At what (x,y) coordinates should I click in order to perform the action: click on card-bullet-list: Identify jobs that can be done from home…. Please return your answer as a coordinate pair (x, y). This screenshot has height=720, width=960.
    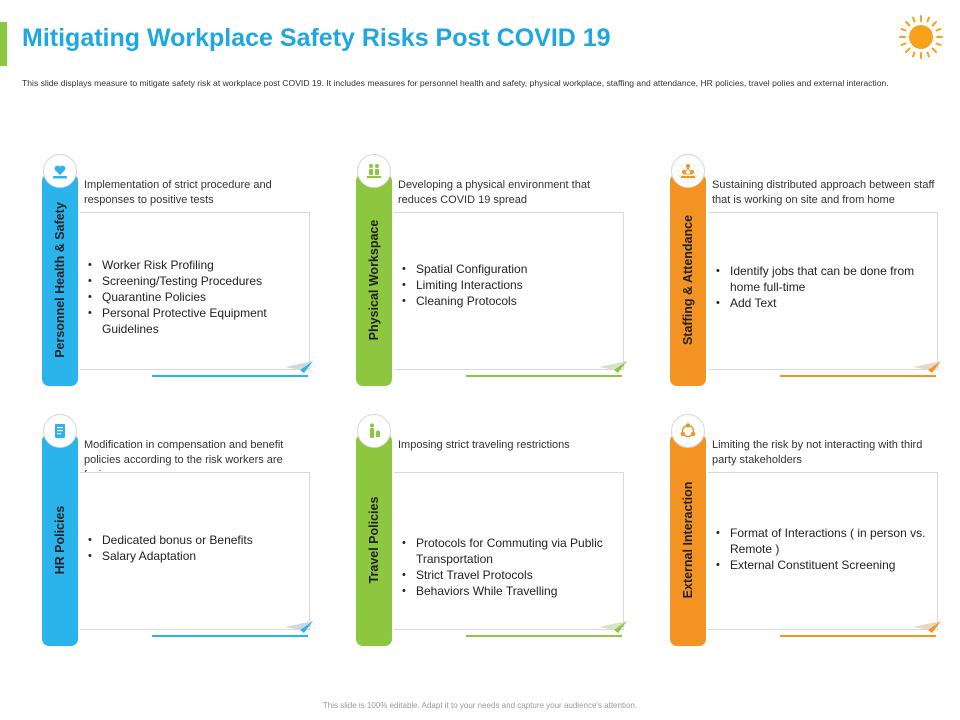
    Looking at the image, I should click on (821, 287).